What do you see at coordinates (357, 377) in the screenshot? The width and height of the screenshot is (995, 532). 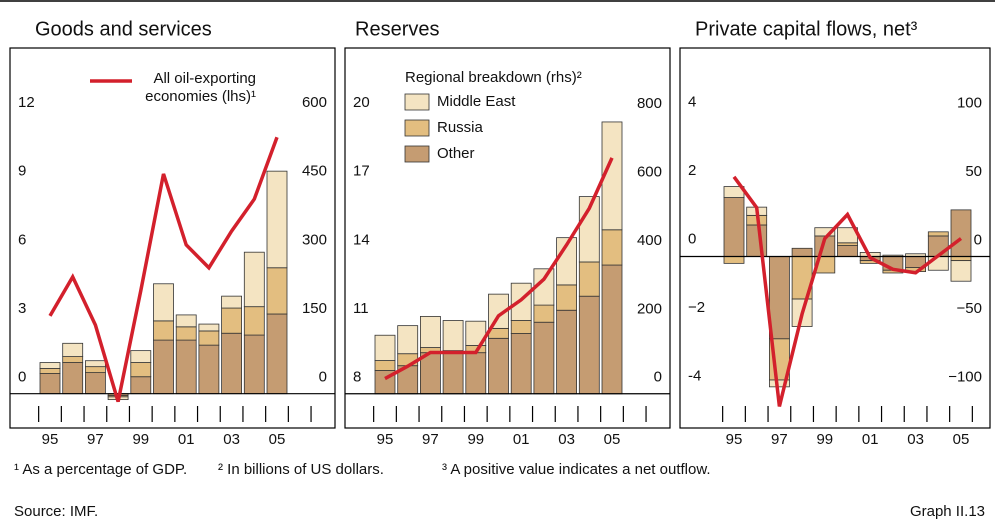 I see `y-tick-label: 8` at bounding box center [357, 377].